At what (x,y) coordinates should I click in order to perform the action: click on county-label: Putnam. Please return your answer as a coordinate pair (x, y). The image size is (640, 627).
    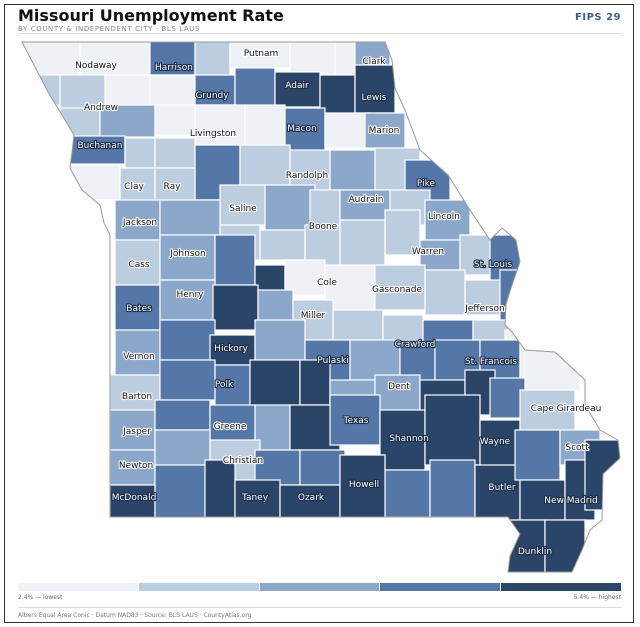
    Looking at the image, I should click on (261, 54).